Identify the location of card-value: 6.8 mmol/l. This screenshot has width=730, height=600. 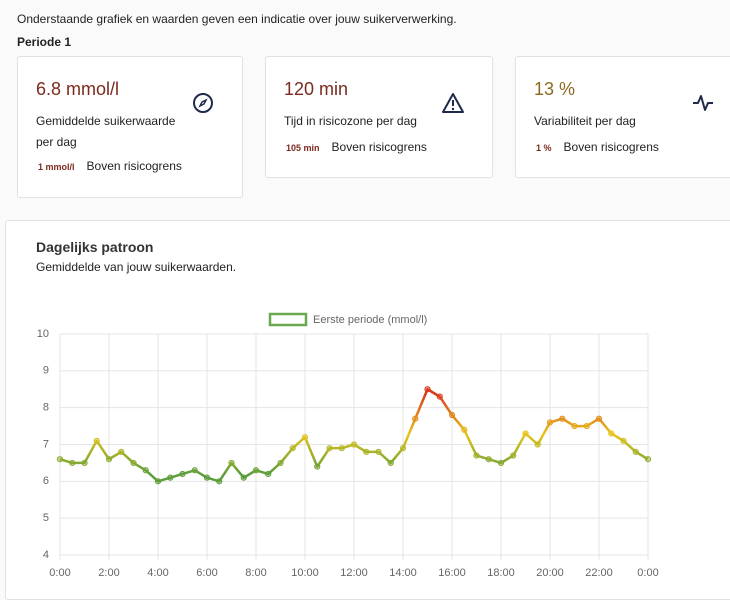
(78, 89).